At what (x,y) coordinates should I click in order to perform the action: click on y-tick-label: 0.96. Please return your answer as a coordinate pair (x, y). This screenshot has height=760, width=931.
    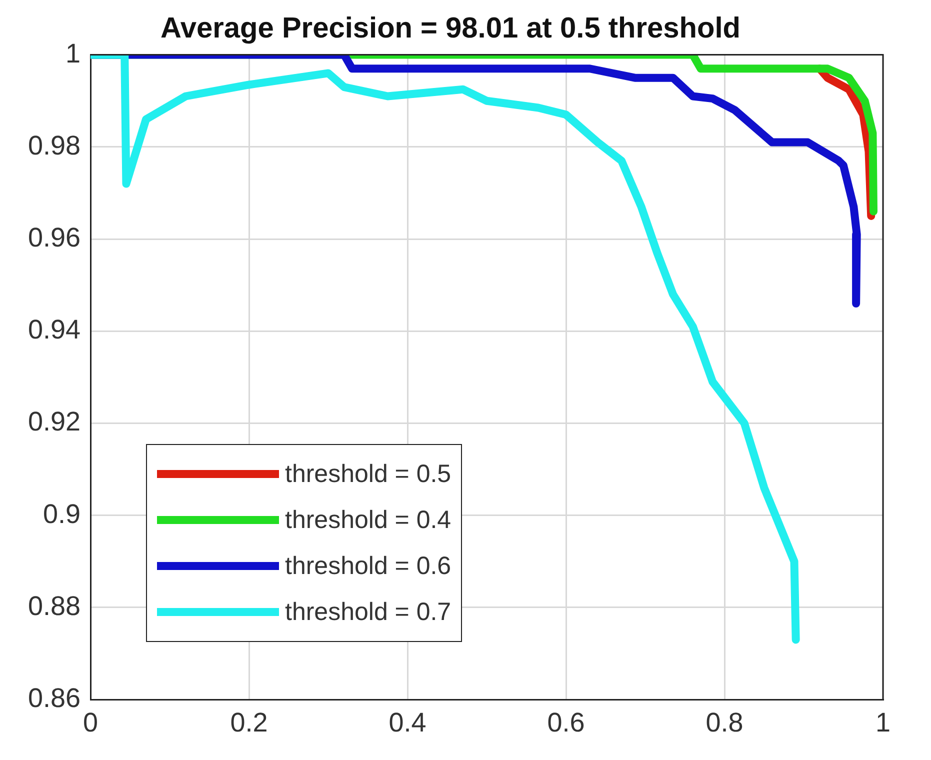
    Looking at the image, I should click on (54, 237).